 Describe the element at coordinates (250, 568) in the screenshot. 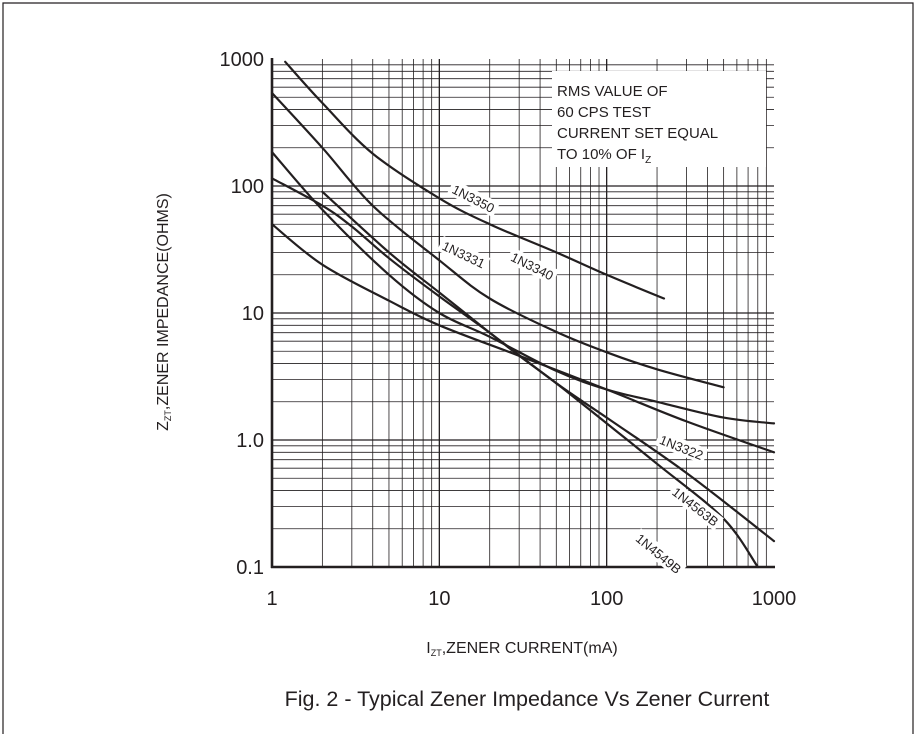

I see `y-tick-label: 0.1` at that location.